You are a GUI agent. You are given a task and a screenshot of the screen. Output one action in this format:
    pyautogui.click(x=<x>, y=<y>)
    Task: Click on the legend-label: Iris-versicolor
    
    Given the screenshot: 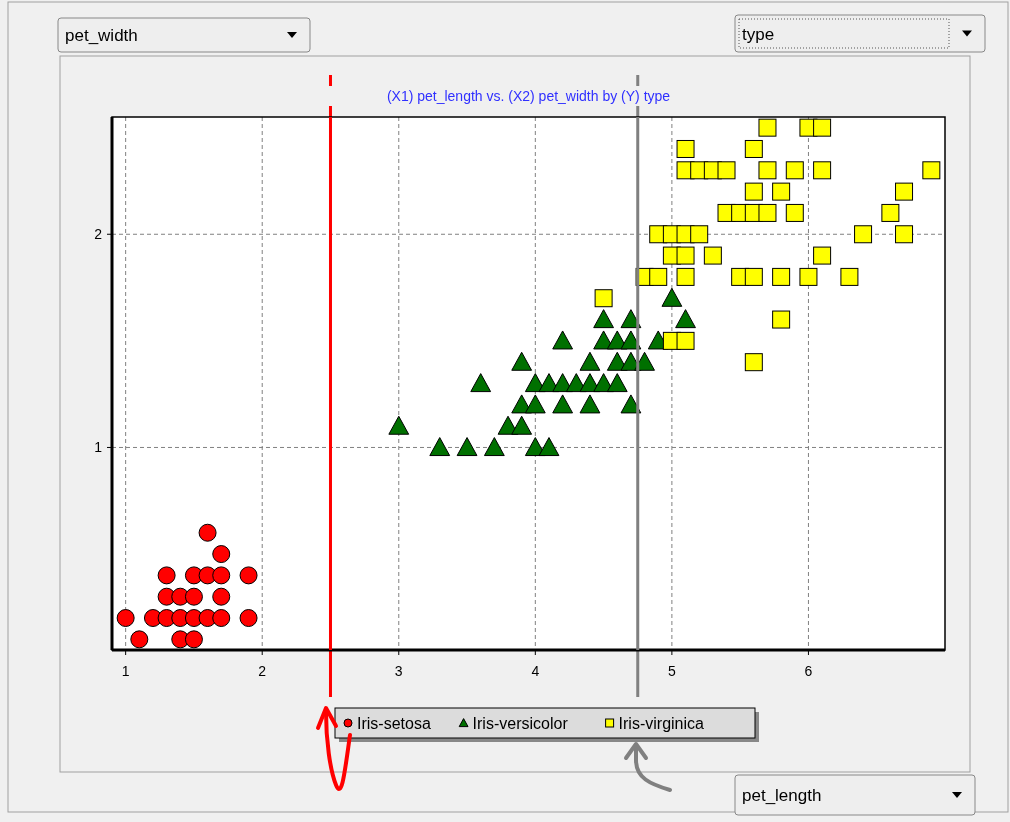 What is the action you would take?
    pyautogui.click(x=520, y=723)
    